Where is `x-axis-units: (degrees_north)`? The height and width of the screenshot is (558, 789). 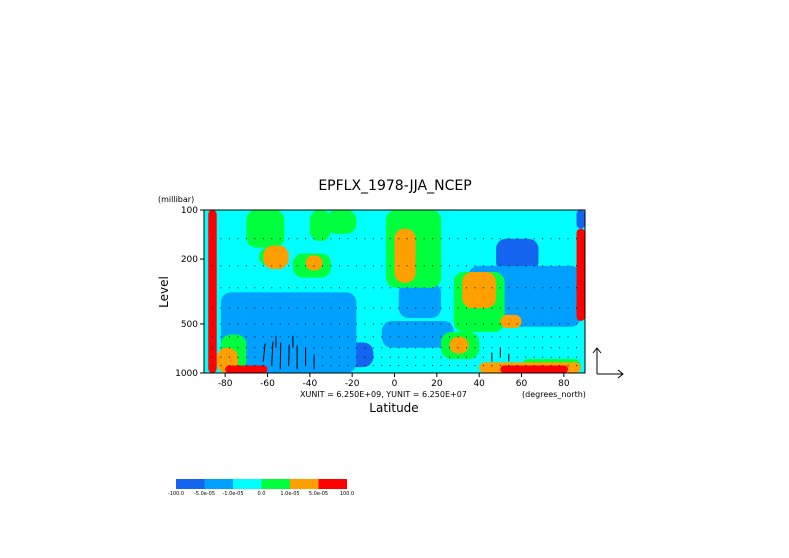
x-axis-units: (degrees_north) is located at coordinates (554, 394).